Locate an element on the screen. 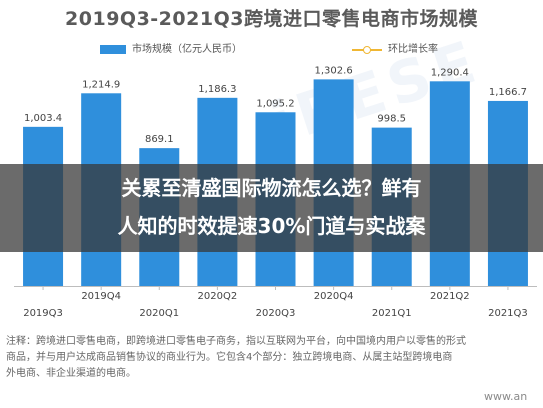 The image size is (543, 408). bar-label-2020Q2: 1,186.3 is located at coordinates (217, 89).